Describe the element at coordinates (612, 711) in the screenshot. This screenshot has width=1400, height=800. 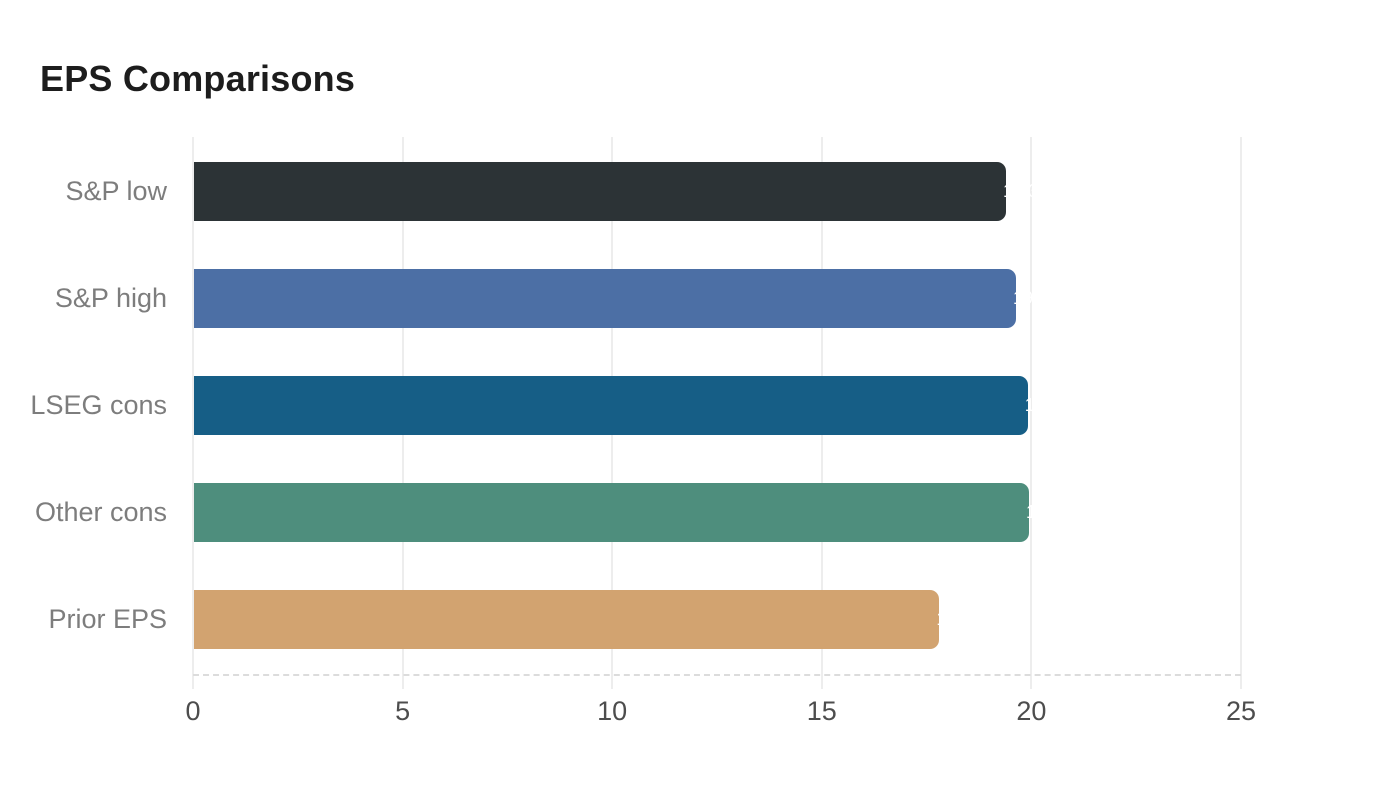
I see `x-tick-label: 10` at that location.